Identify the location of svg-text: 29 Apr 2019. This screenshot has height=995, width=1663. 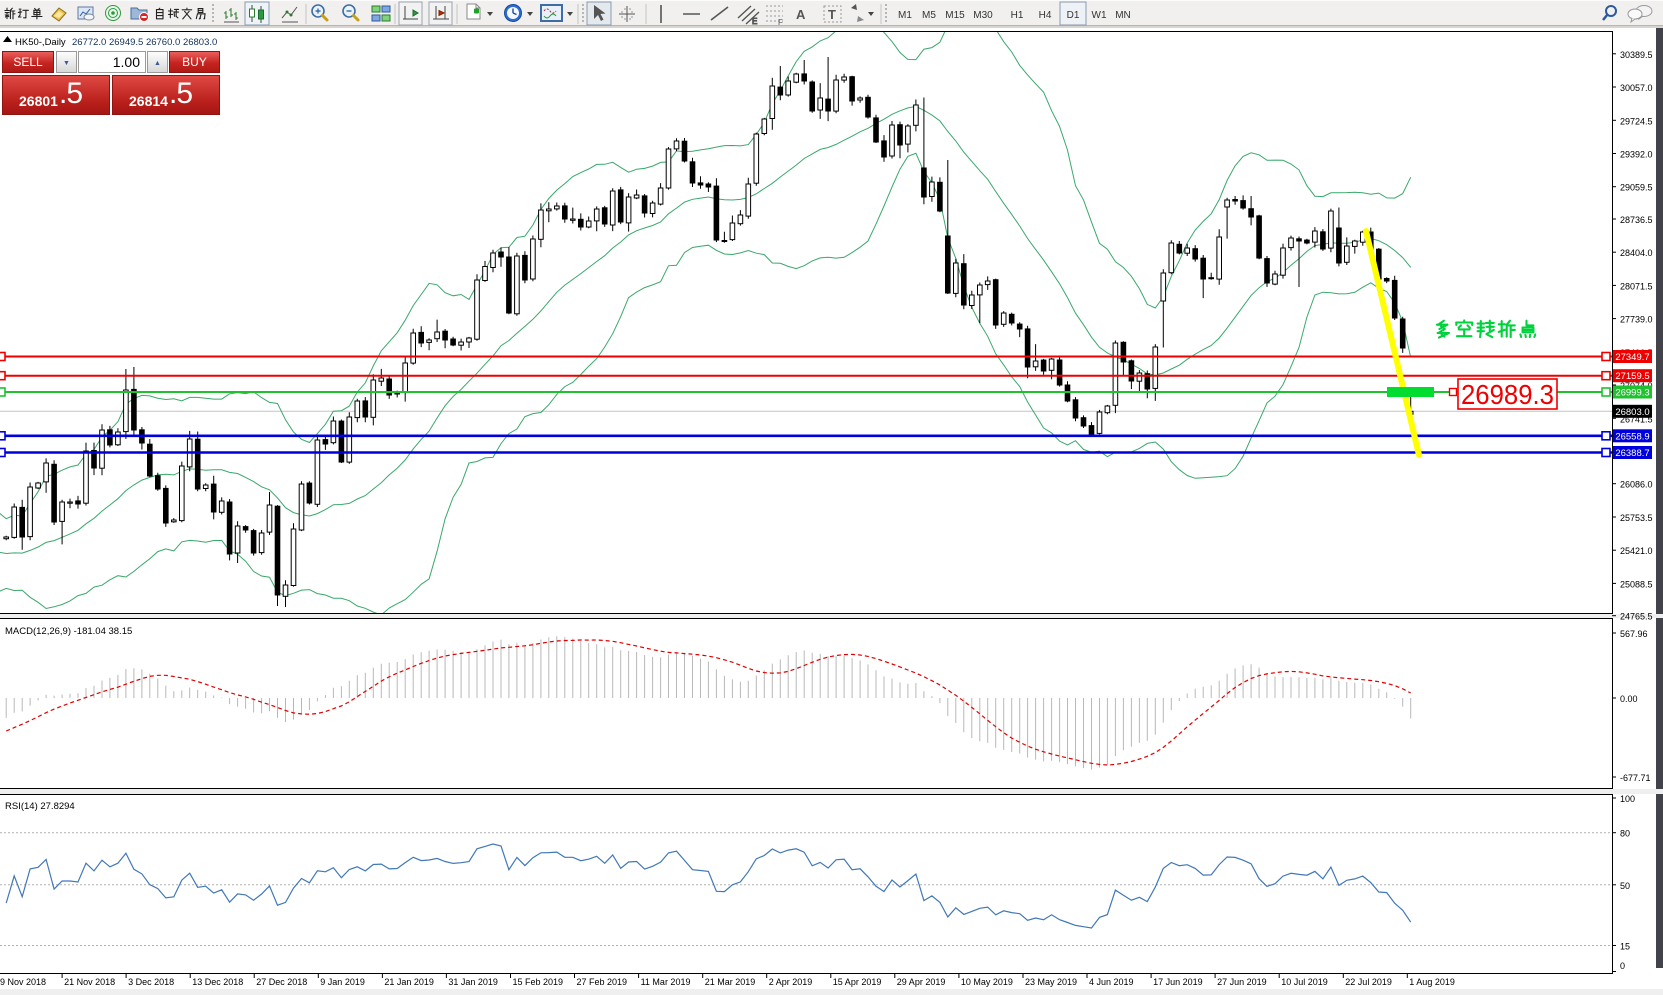
(921, 982).